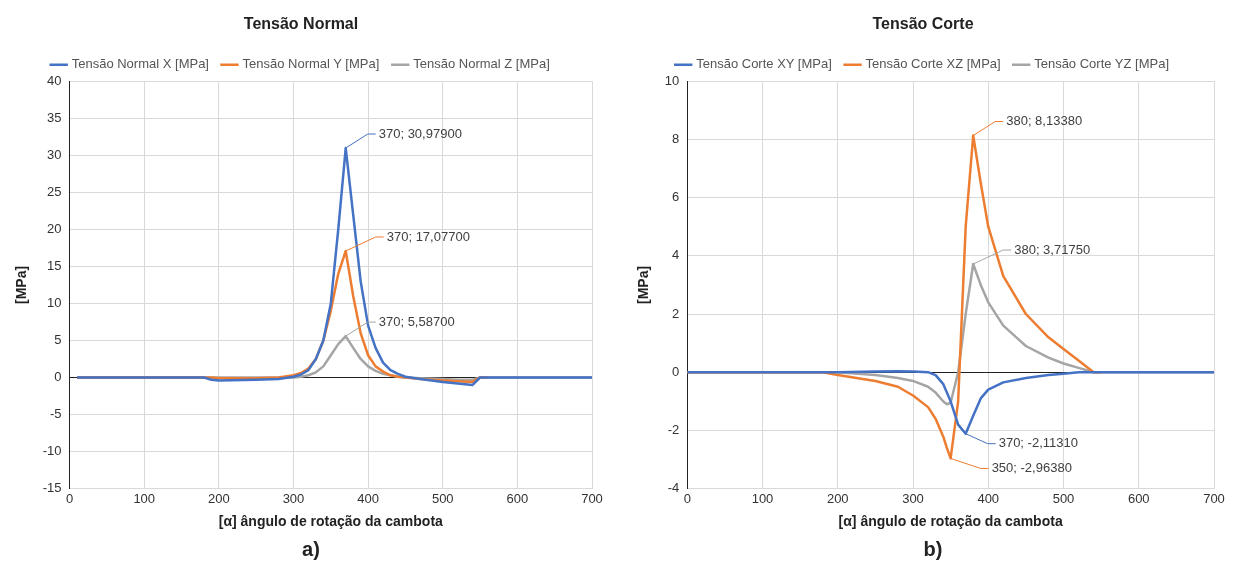 The height and width of the screenshot is (580, 1244). I want to click on y-tick-label: 2, so click(676, 313).